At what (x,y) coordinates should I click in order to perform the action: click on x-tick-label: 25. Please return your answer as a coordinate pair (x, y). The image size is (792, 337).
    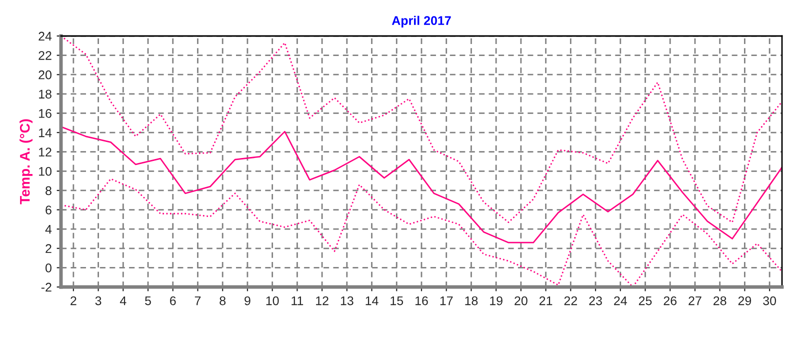
    Looking at the image, I should click on (645, 301).